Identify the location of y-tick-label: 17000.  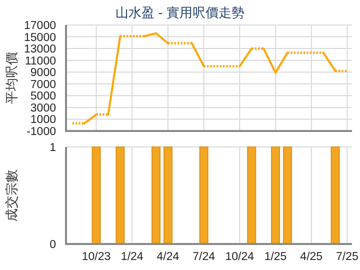
(40, 26).